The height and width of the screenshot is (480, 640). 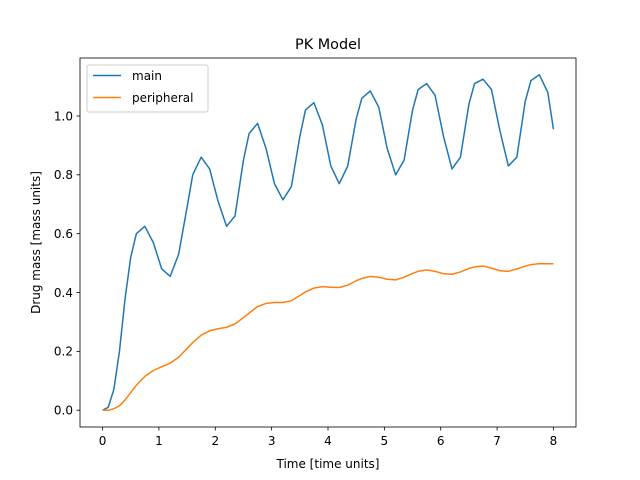 I want to click on y-tick-label: 0.6, so click(x=63, y=234).